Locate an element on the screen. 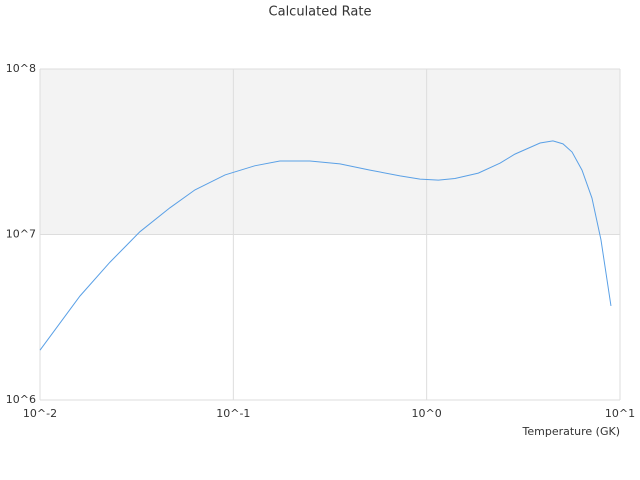 The height and width of the screenshot is (480, 640). y-tick-label: 10^6 is located at coordinates (21, 399).